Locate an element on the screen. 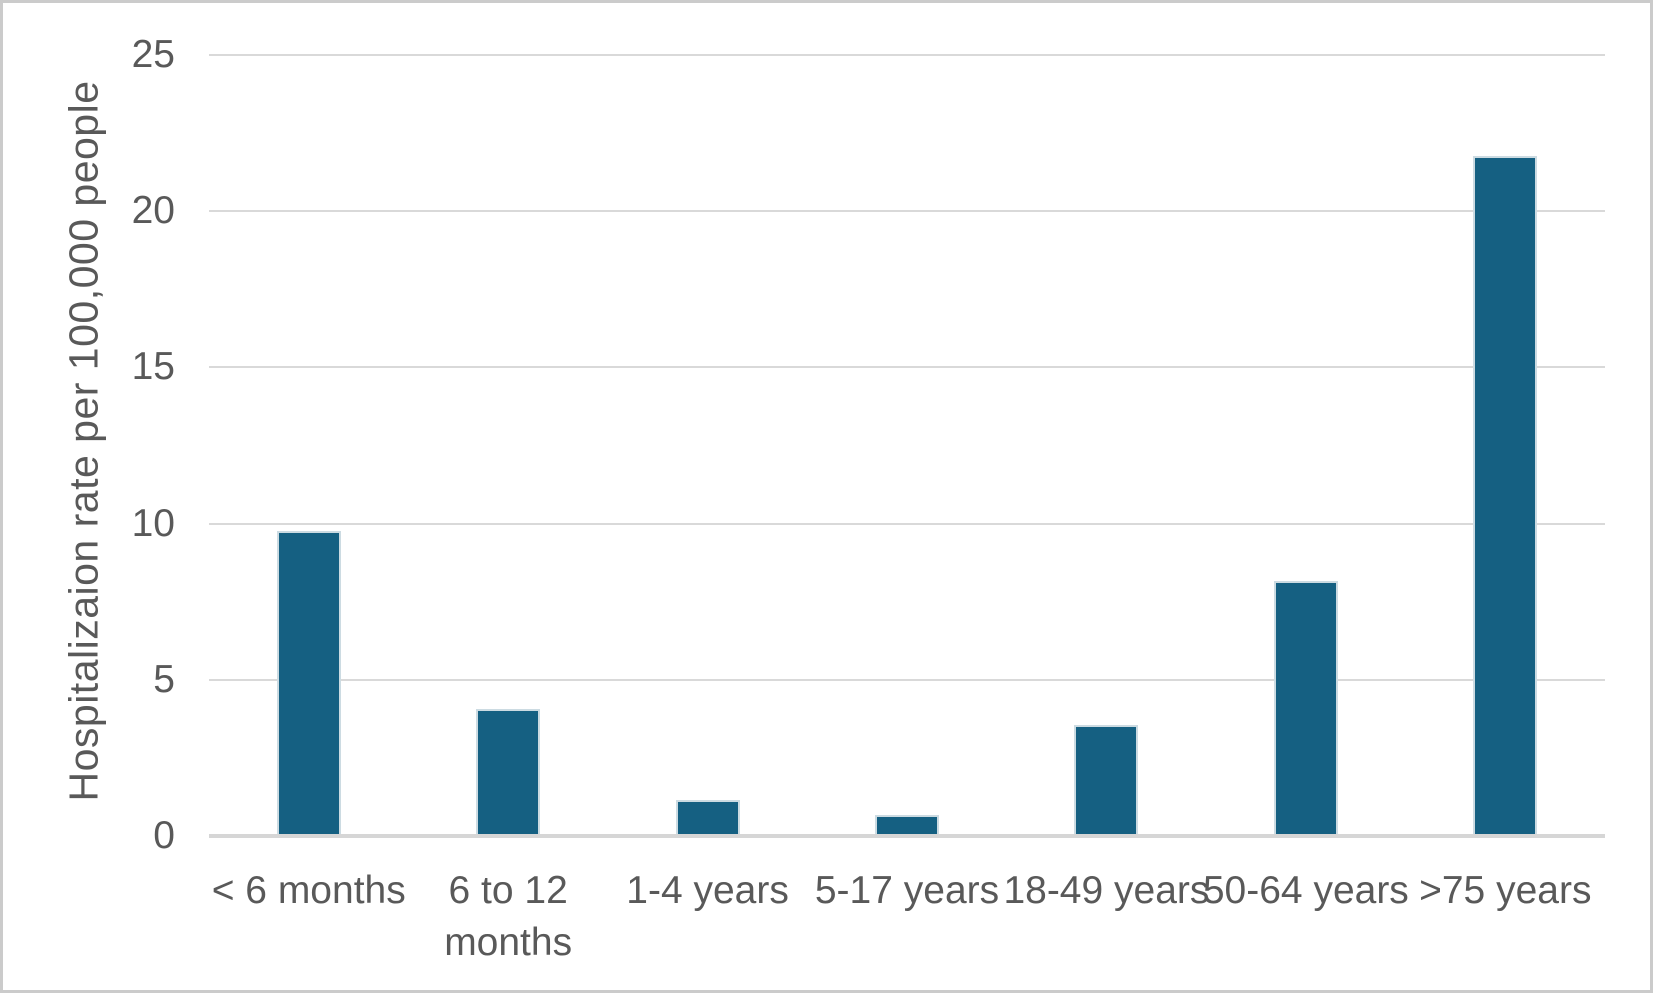  gridline-y5 is located at coordinates (907, 679).